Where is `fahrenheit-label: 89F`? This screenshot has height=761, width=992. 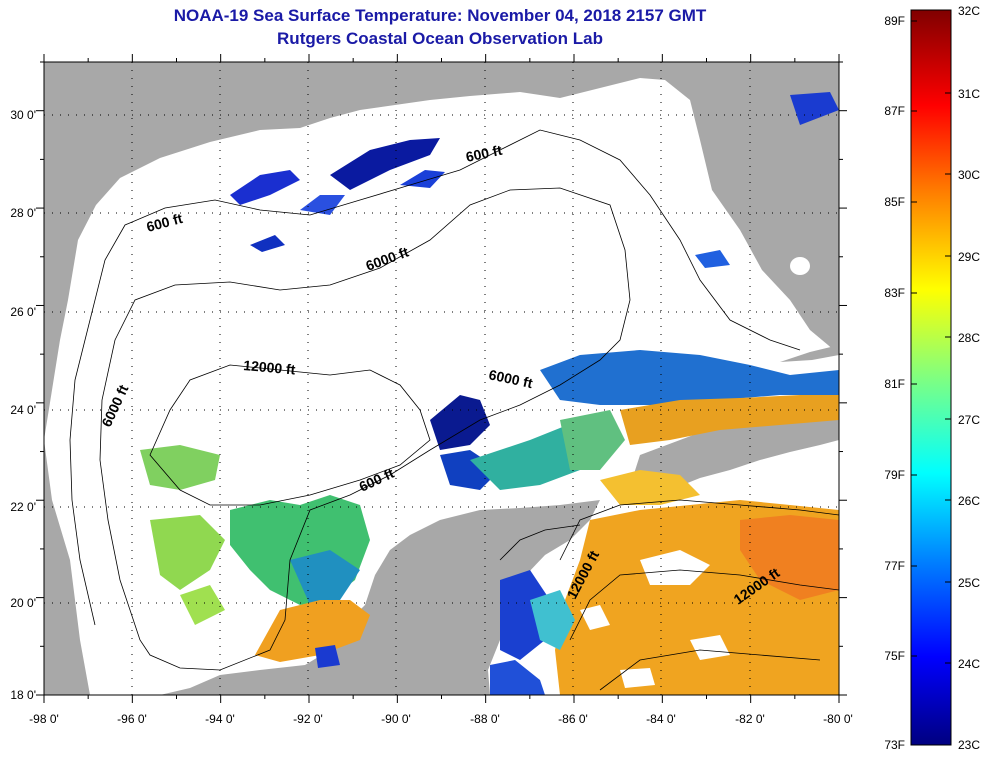
fahrenheit-label: 89F is located at coordinates (894, 21).